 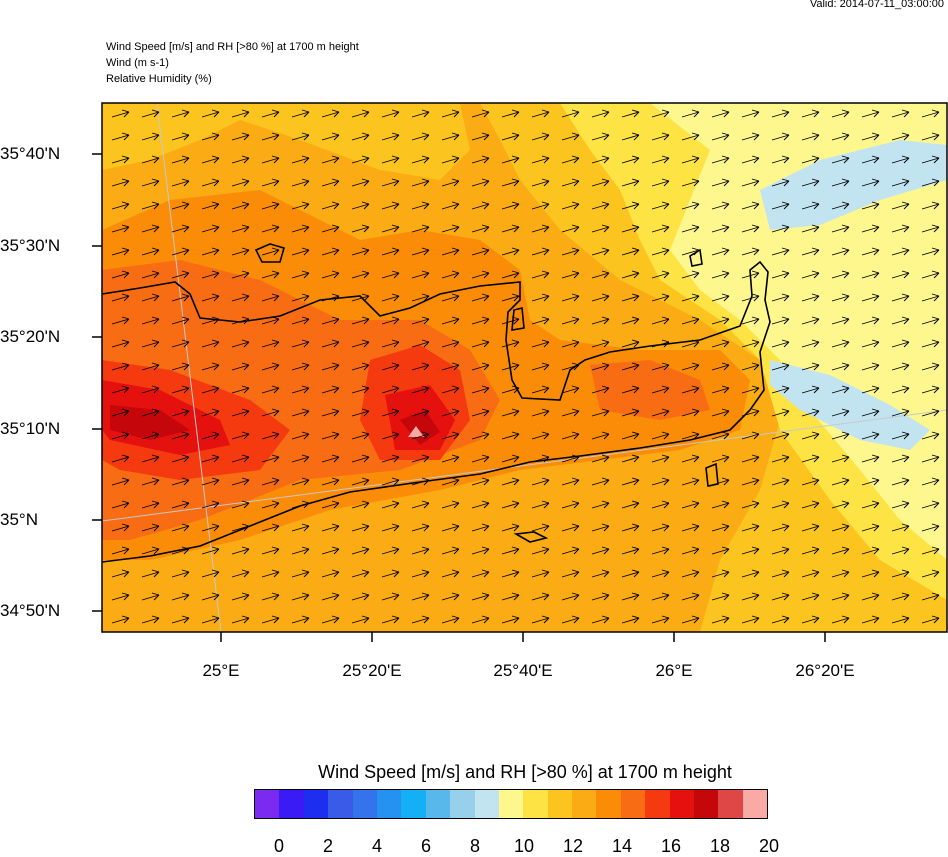 What do you see at coordinates (30, 428) in the screenshot?
I see `lat-label: 35°10'N` at bounding box center [30, 428].